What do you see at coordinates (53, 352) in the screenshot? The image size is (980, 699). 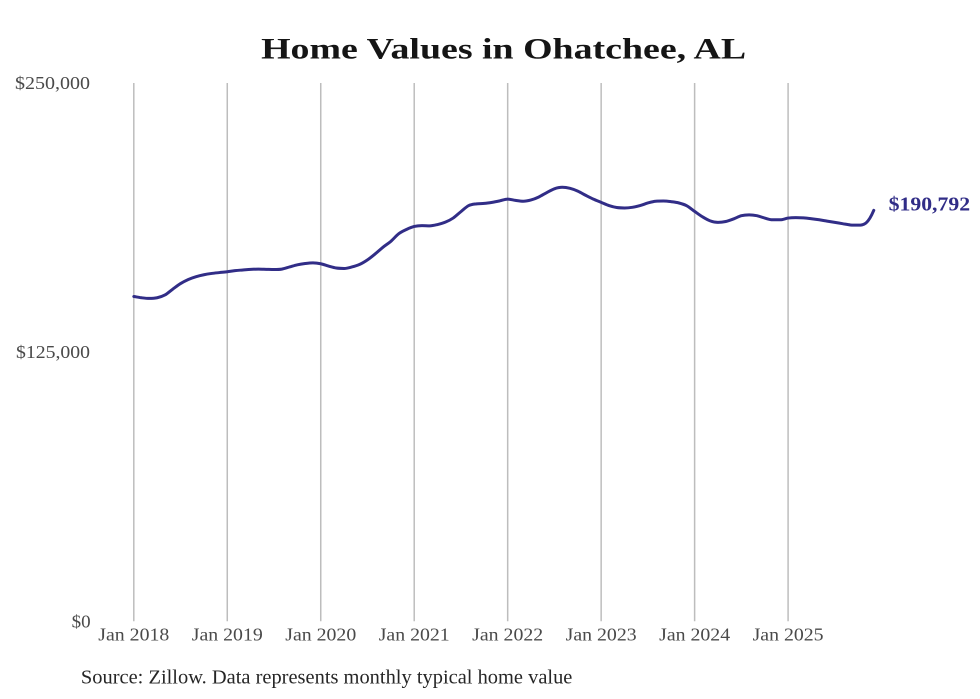 I see `svg-text: $125,000` at bounding box center [53, 352].